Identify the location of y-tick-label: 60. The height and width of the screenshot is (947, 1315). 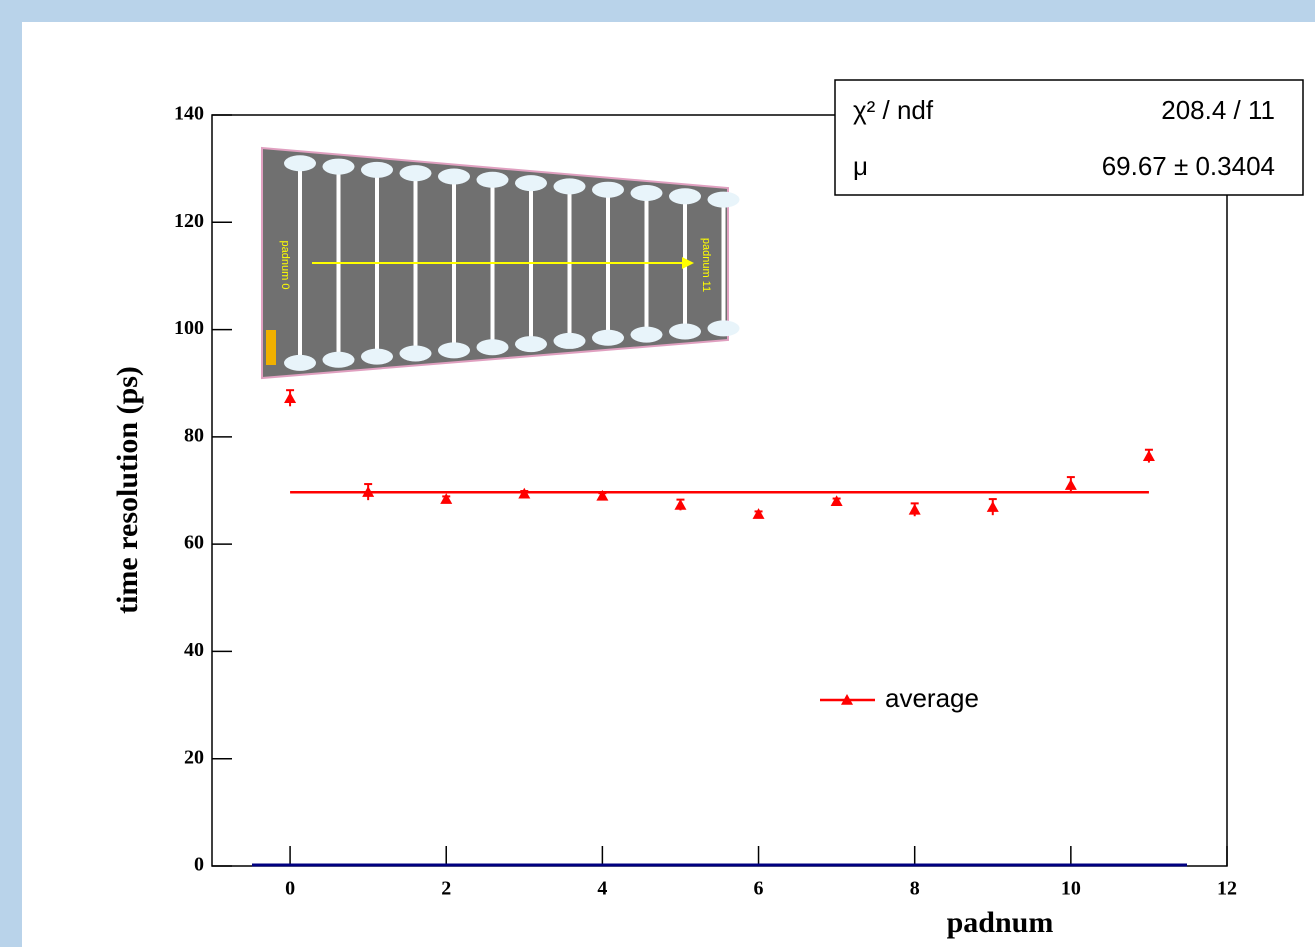
(194, 543).